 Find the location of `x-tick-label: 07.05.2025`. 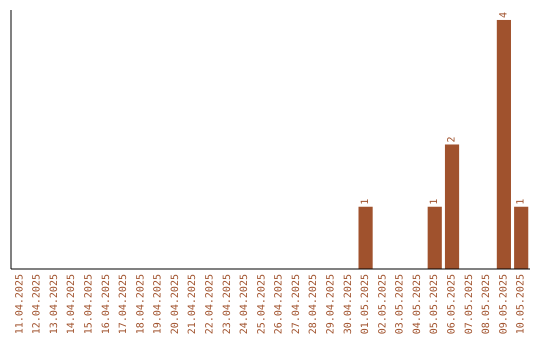

x-tick-label: 07.05.2025 is located at coordinates (469, 304).